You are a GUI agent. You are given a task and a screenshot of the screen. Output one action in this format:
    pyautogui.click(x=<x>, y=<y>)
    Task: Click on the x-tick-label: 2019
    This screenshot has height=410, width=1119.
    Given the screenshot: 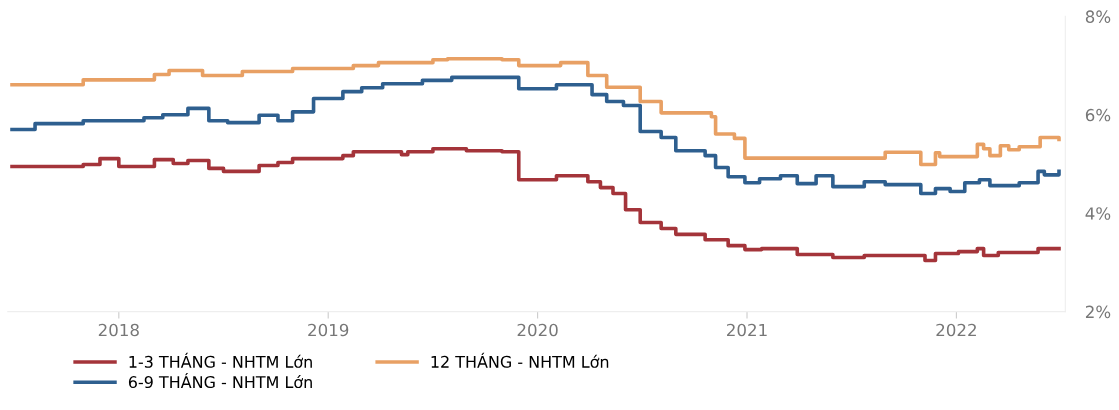 What is the action you would take?
    pyautogui.click(x=328, y=330)
    